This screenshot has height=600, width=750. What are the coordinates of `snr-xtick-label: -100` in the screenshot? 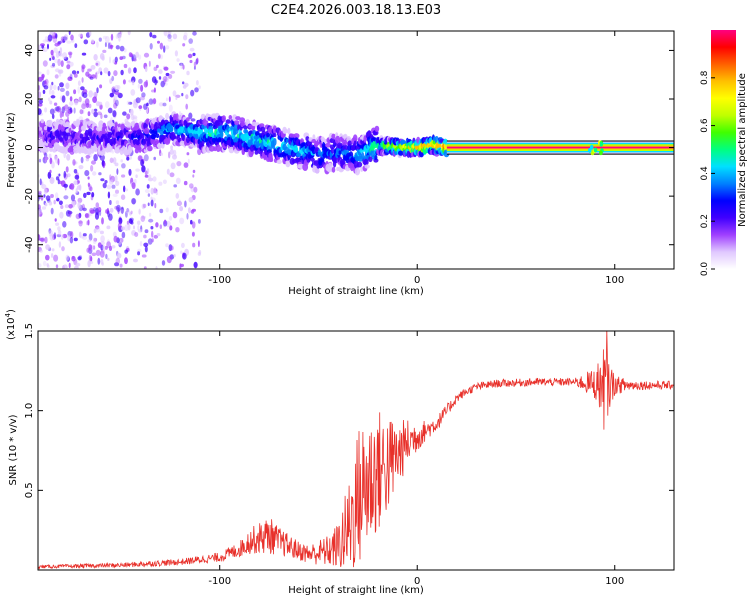 It's located at (219, 581).